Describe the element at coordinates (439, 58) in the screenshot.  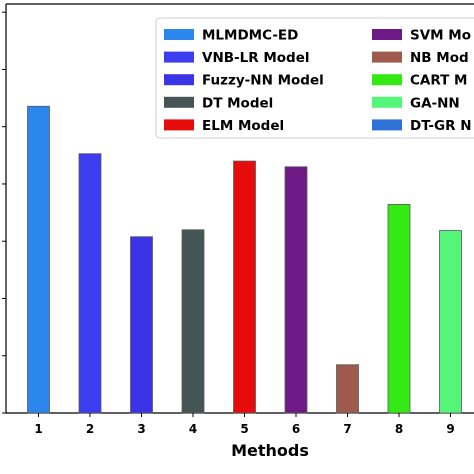
I see `legend-label: NB Mod` at that location.